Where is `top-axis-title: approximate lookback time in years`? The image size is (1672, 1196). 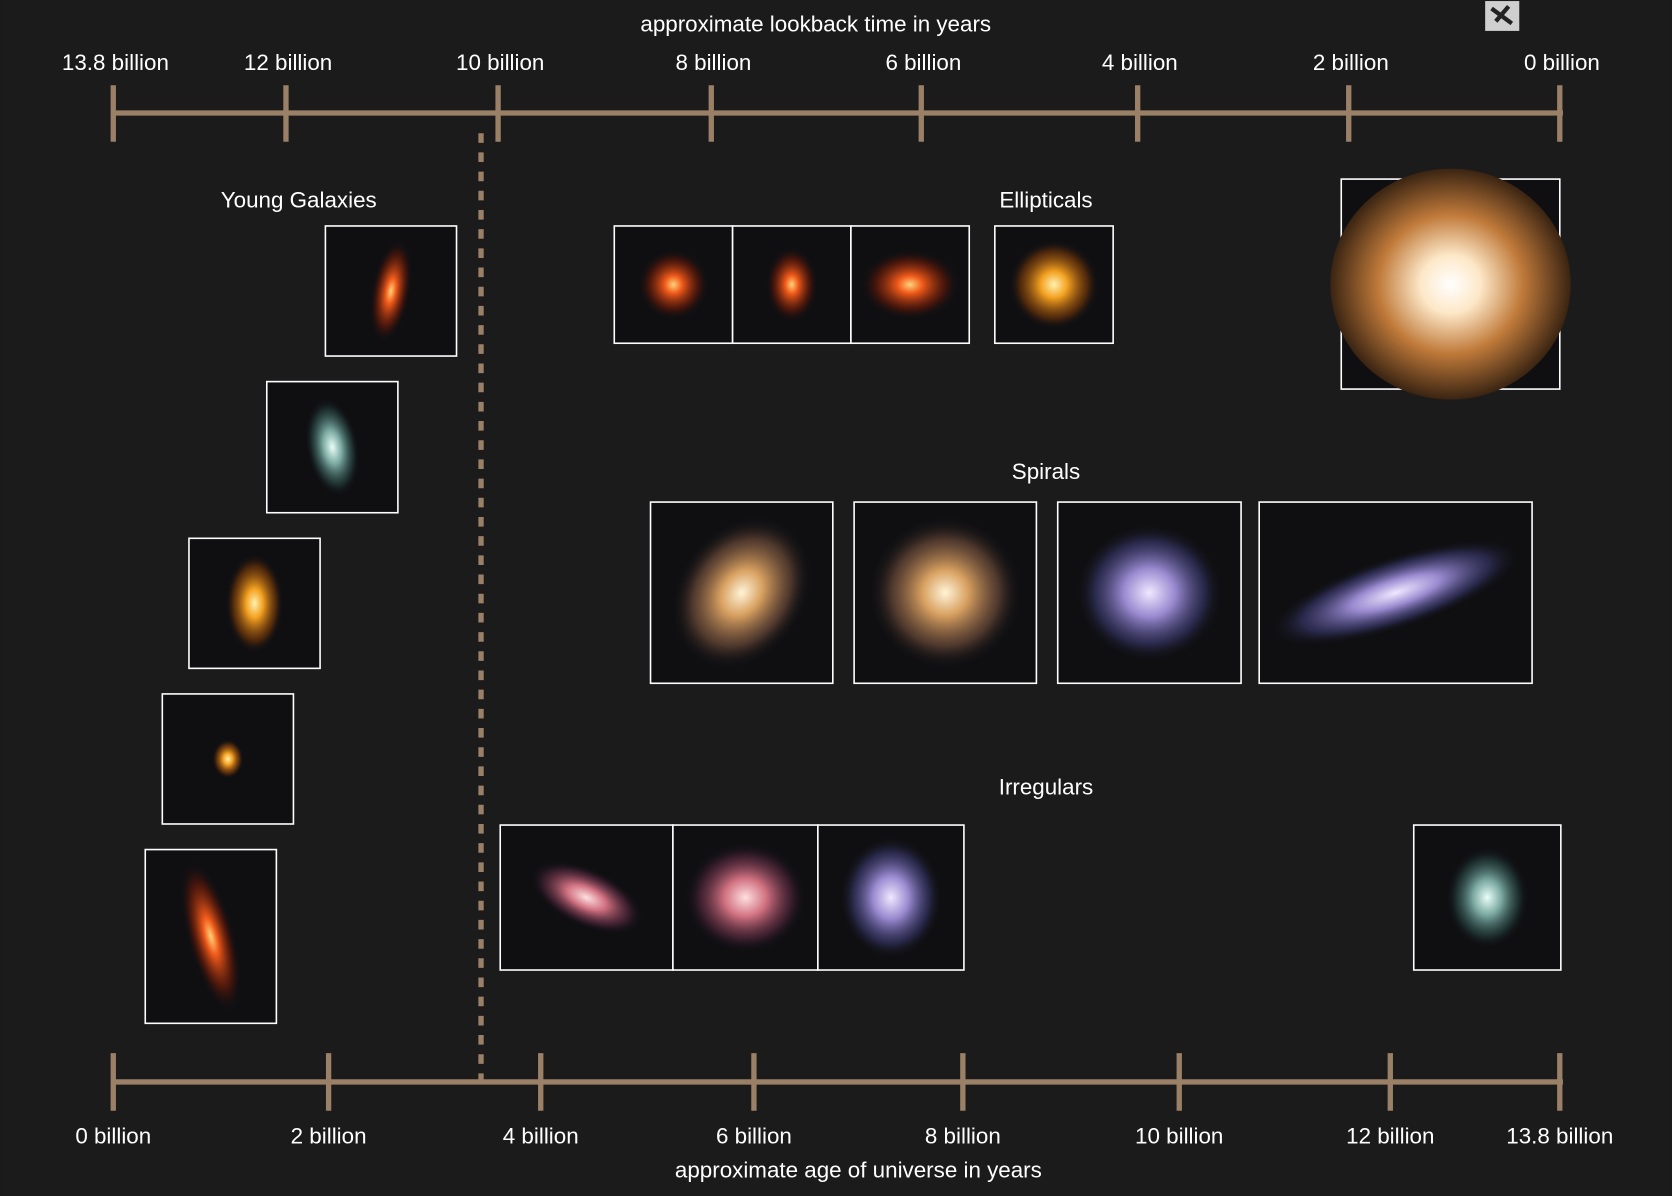
top-axis-title: approximate lookback time in years is located at coordinates (815, 23).